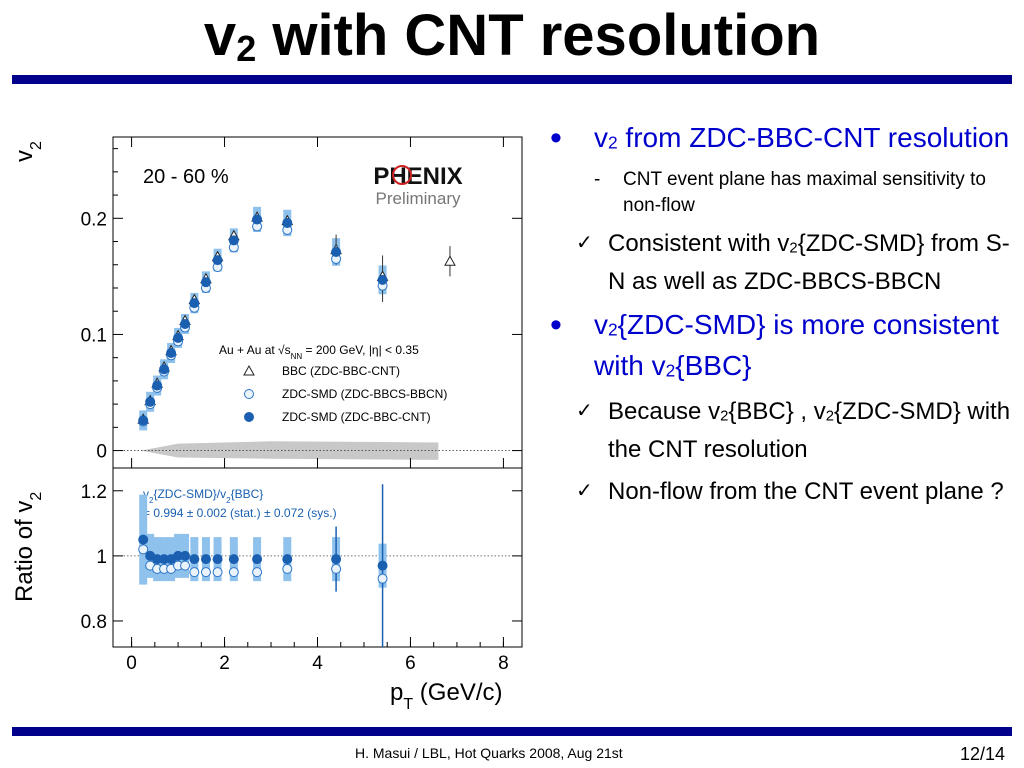 Image resolution: width=1024 pixels, height=768 pixels. Describe the element at coordinates (131, 663) in the screenshot. I see `x-tick-label: 0` at that location.